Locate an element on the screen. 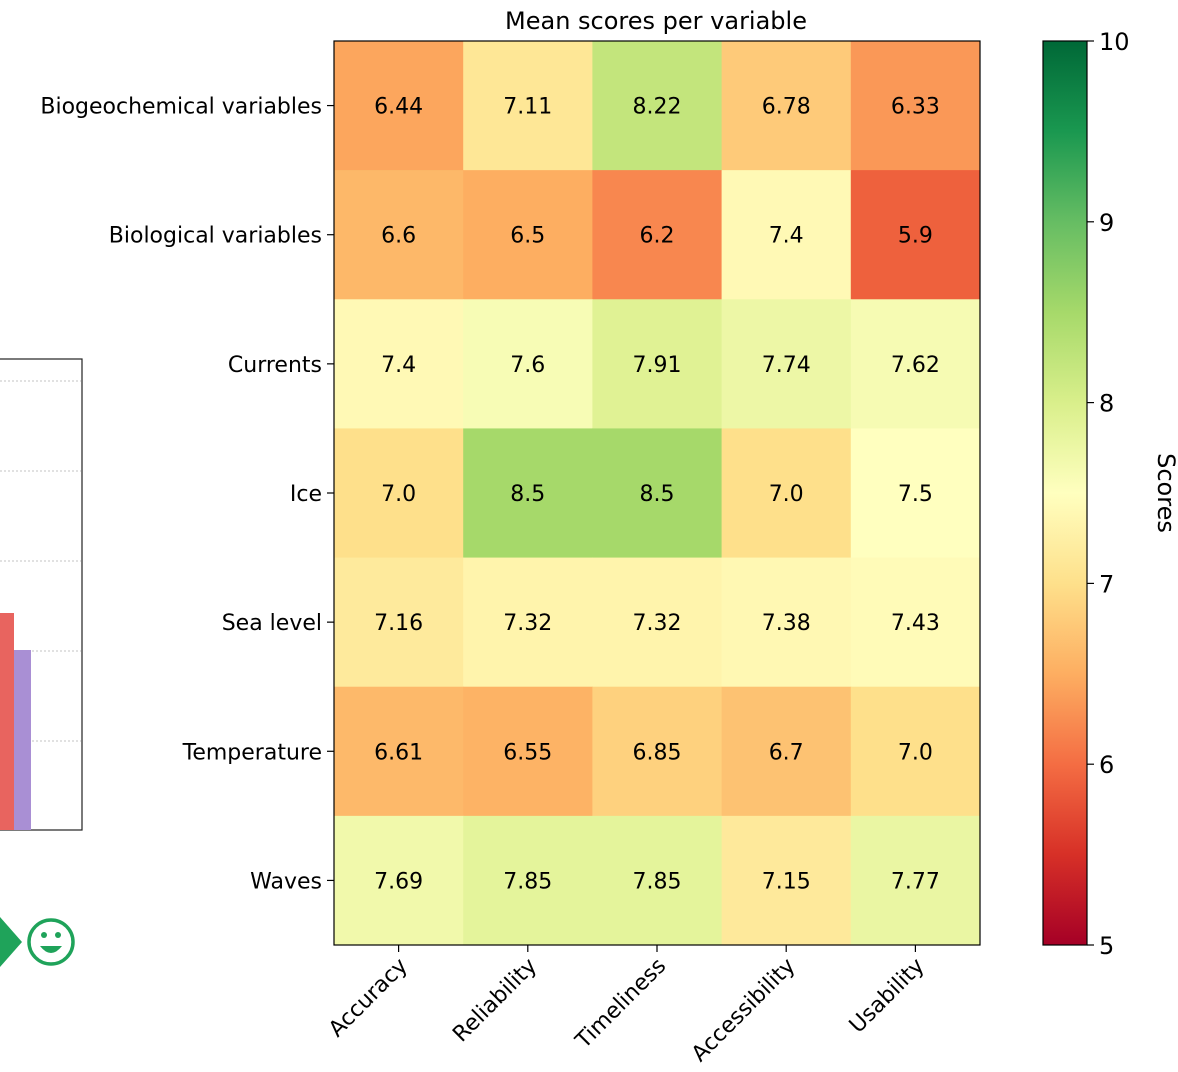 The width and height of the screenshot is (1178, 1072). y-tick-label: Sea level is located at coordinates (272, 623).